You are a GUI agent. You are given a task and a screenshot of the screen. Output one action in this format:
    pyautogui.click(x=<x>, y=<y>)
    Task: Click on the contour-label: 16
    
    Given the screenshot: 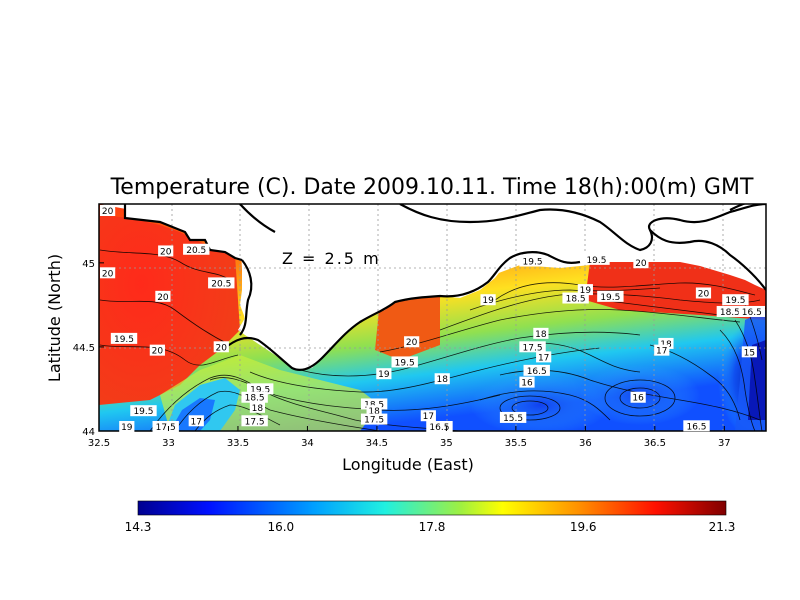 What is the action you would take?
    pyautogui.click(x=527, y=382)
    